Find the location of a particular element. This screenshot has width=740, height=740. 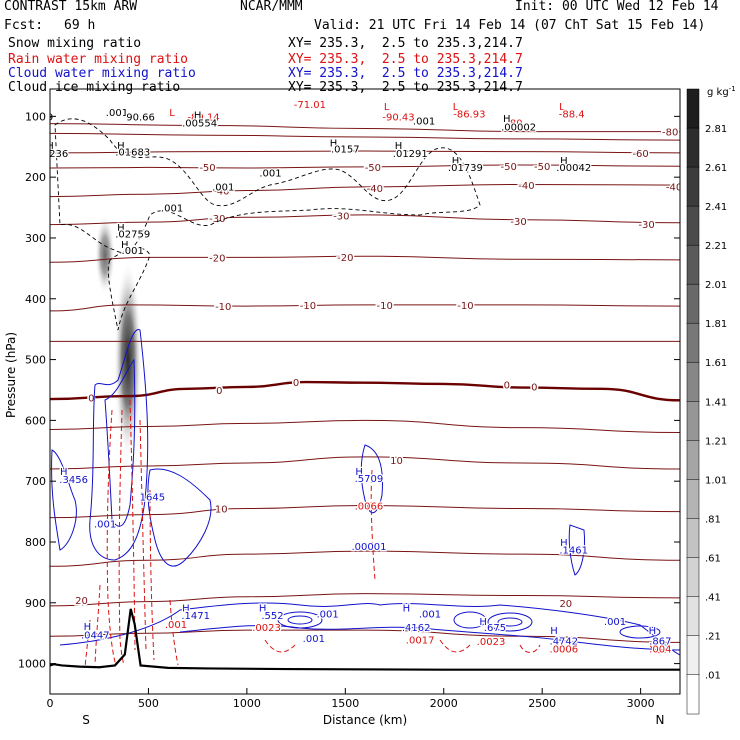

forecast-label: Fcst: is located at coordinates (24, 25).